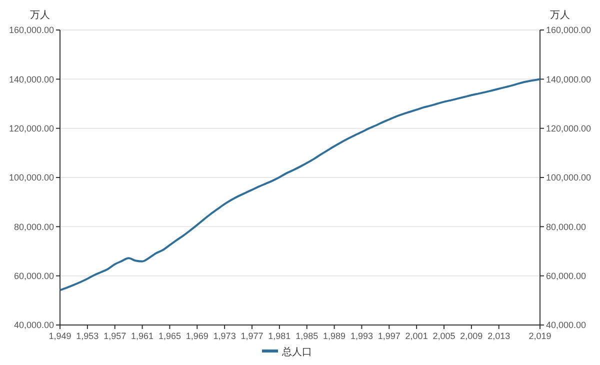  What do you see at coordinates (389, 336) in the screenshot?
I see `x-tick-label: 1,997` at bounding box center [389, 336].